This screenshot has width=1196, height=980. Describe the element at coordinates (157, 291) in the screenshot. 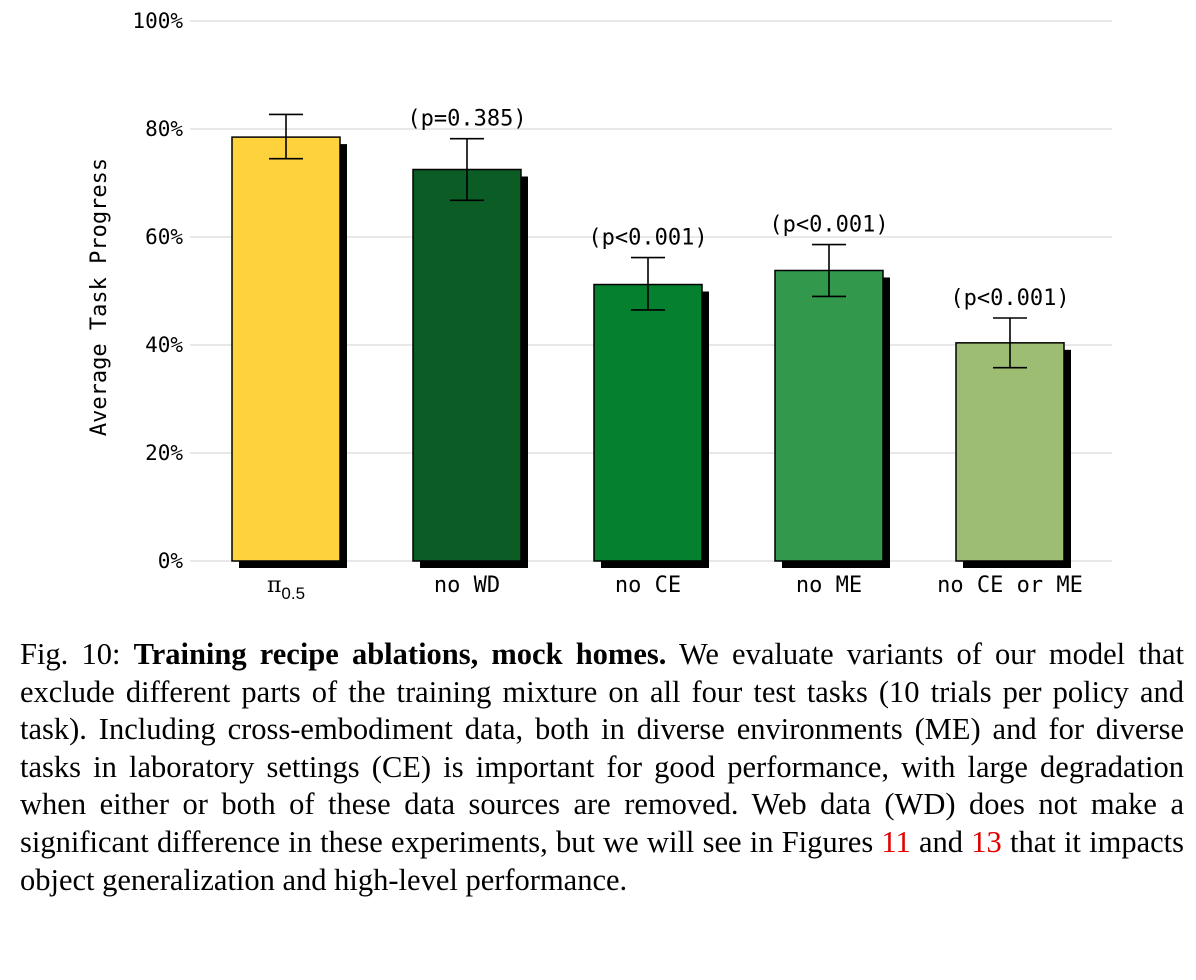

I see `y-tick-labels: 0% 20% 40% 60% 80% 100%` at that location.